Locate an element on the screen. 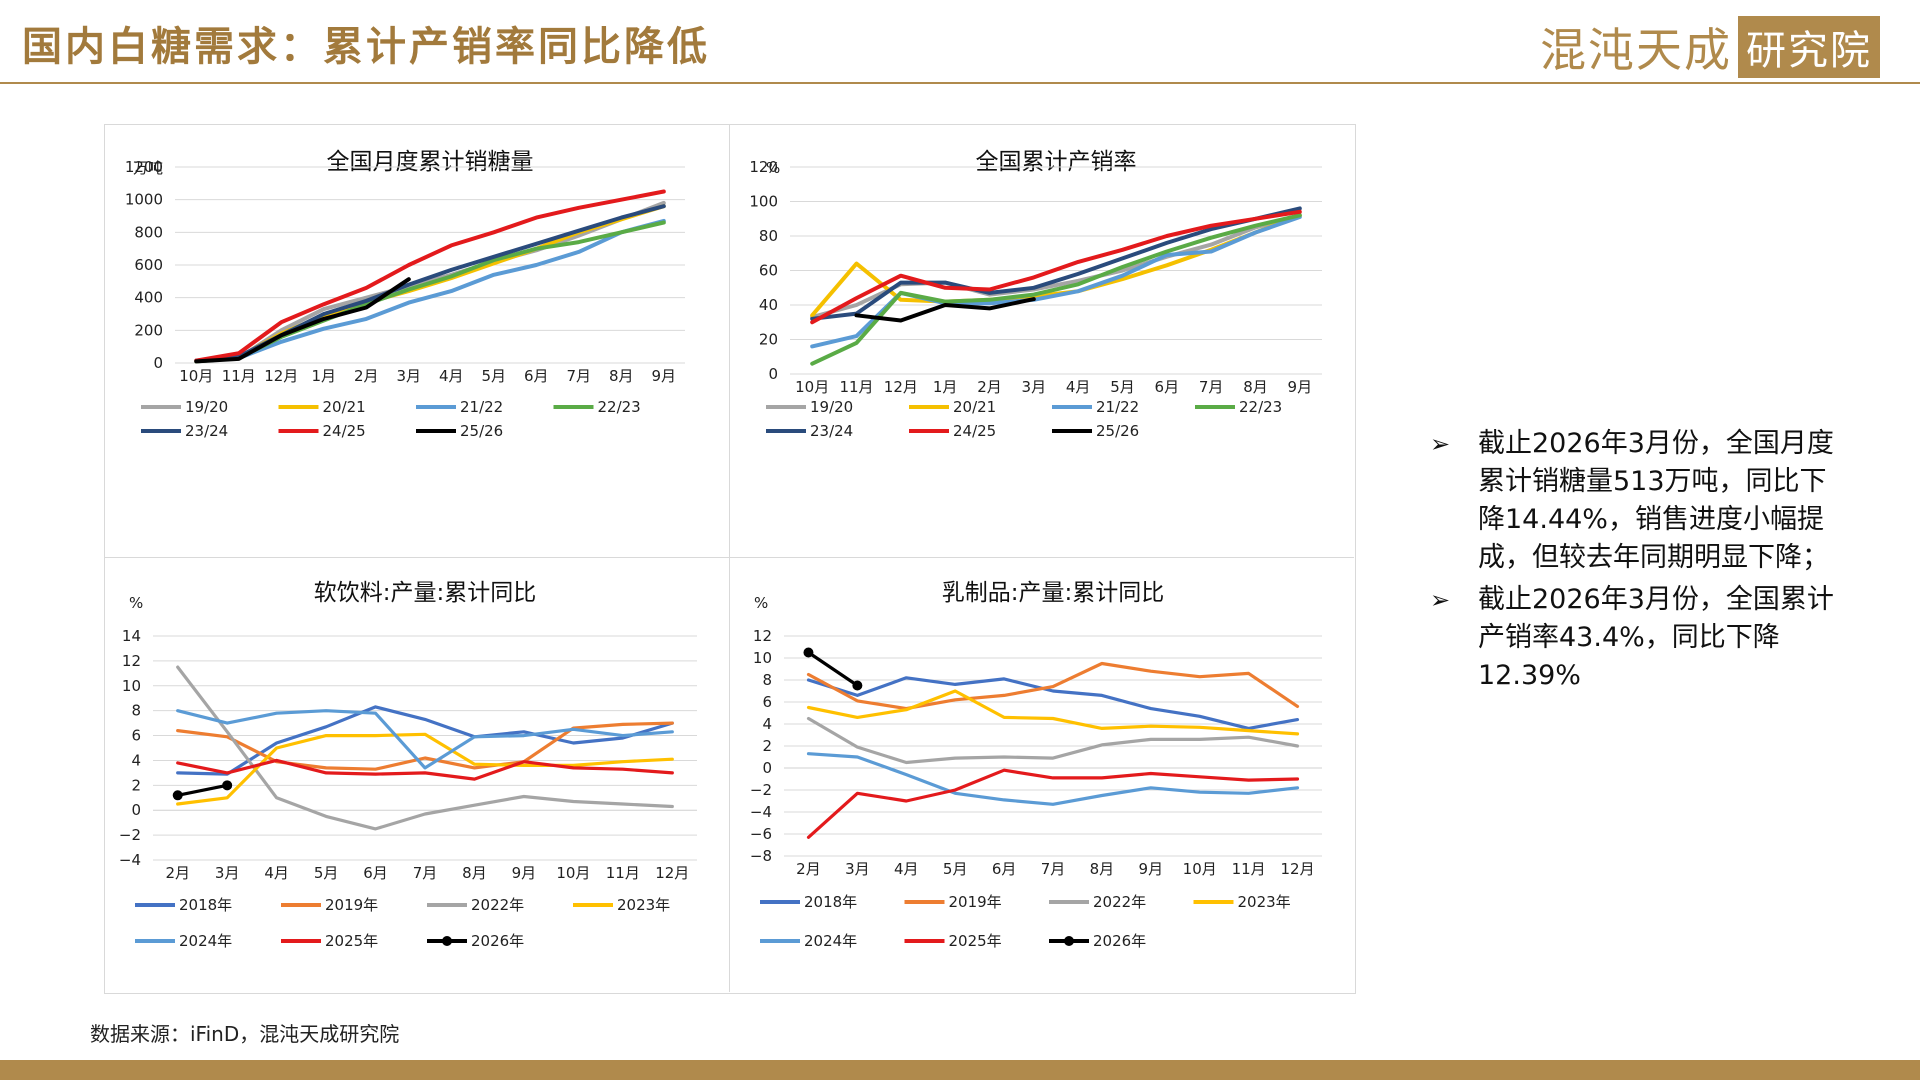 The height and width of the screenshot is (1080, 1920). panel-horizontal-divider is located at coordinates (729, 557).